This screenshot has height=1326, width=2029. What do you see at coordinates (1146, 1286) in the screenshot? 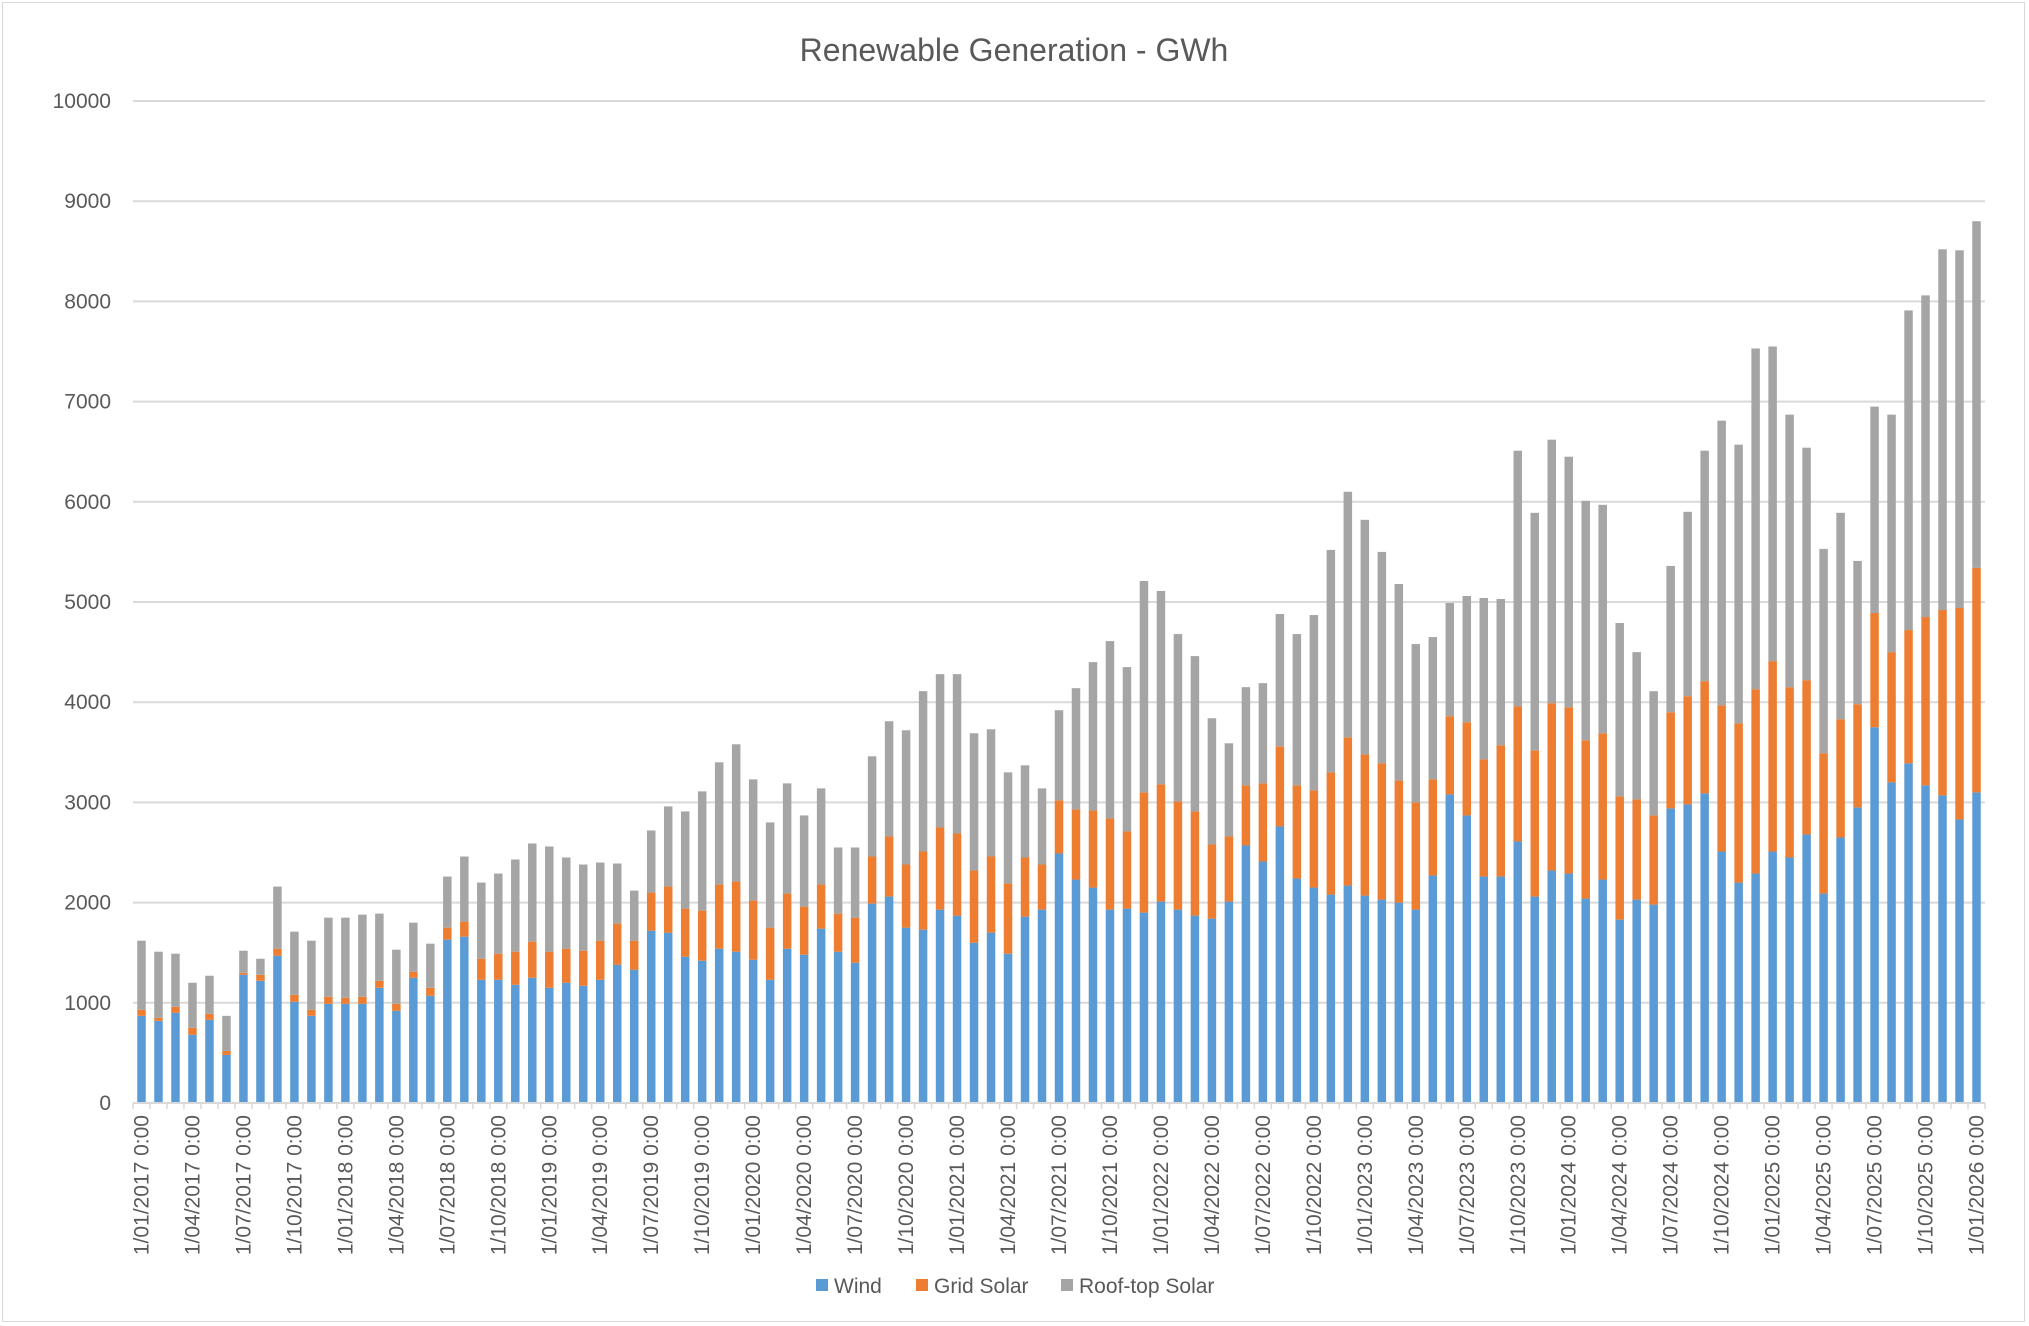
I see `legend-label-roof-top-solar: Roof-top Solar` at bounding box center [1146, 1286].